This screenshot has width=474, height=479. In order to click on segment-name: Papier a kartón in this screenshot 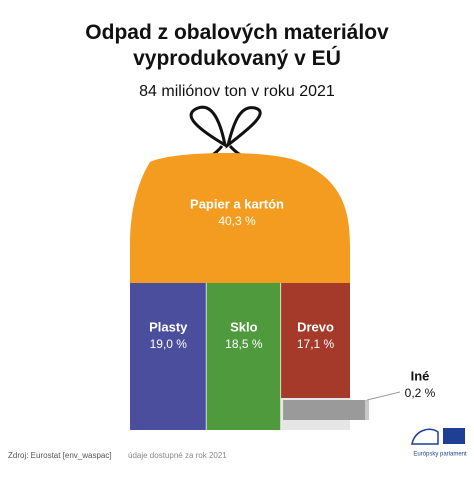, I will do `click(237, 203)`.